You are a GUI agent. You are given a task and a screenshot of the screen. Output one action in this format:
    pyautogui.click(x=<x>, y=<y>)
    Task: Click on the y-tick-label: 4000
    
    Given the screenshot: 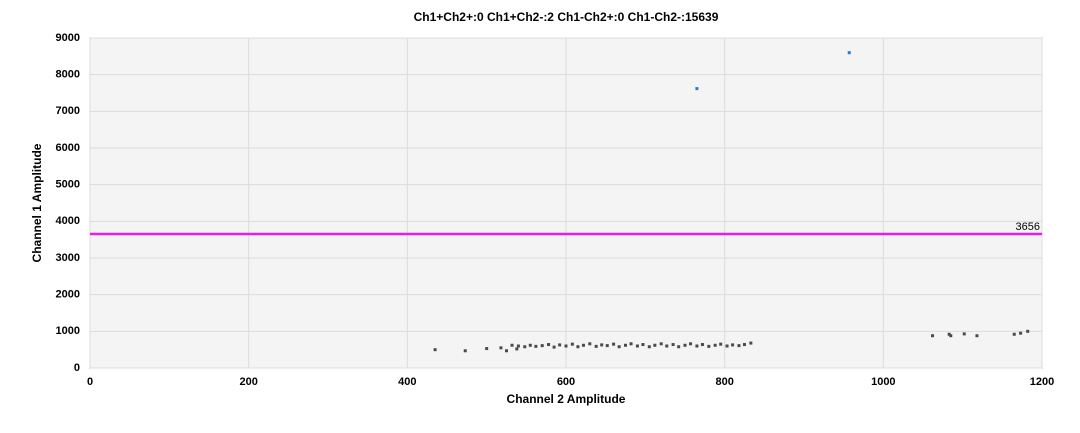 What is the action you would take?
    pyautogui.click(x=68, y=221)
    